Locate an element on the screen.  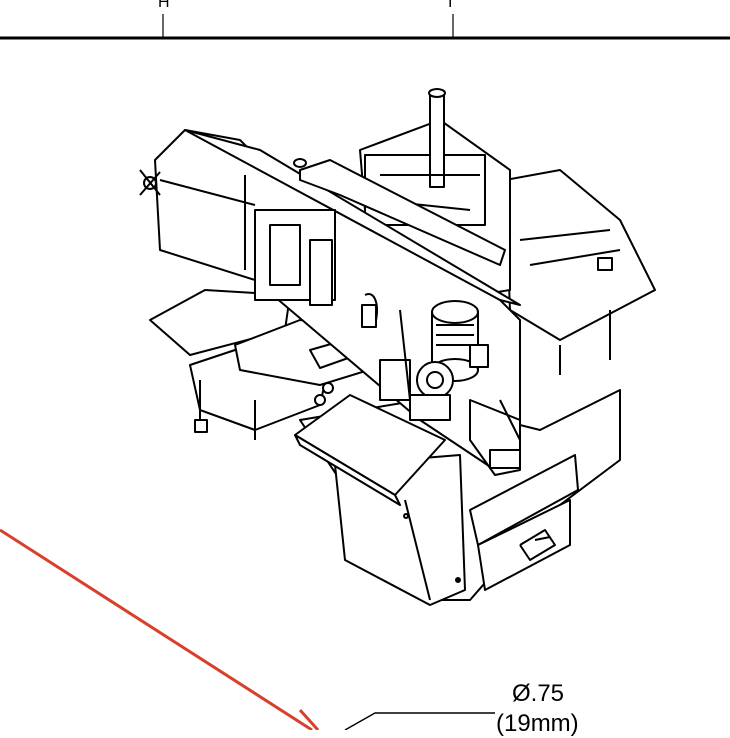
outfeed-table is located at coordinates (220, 322).